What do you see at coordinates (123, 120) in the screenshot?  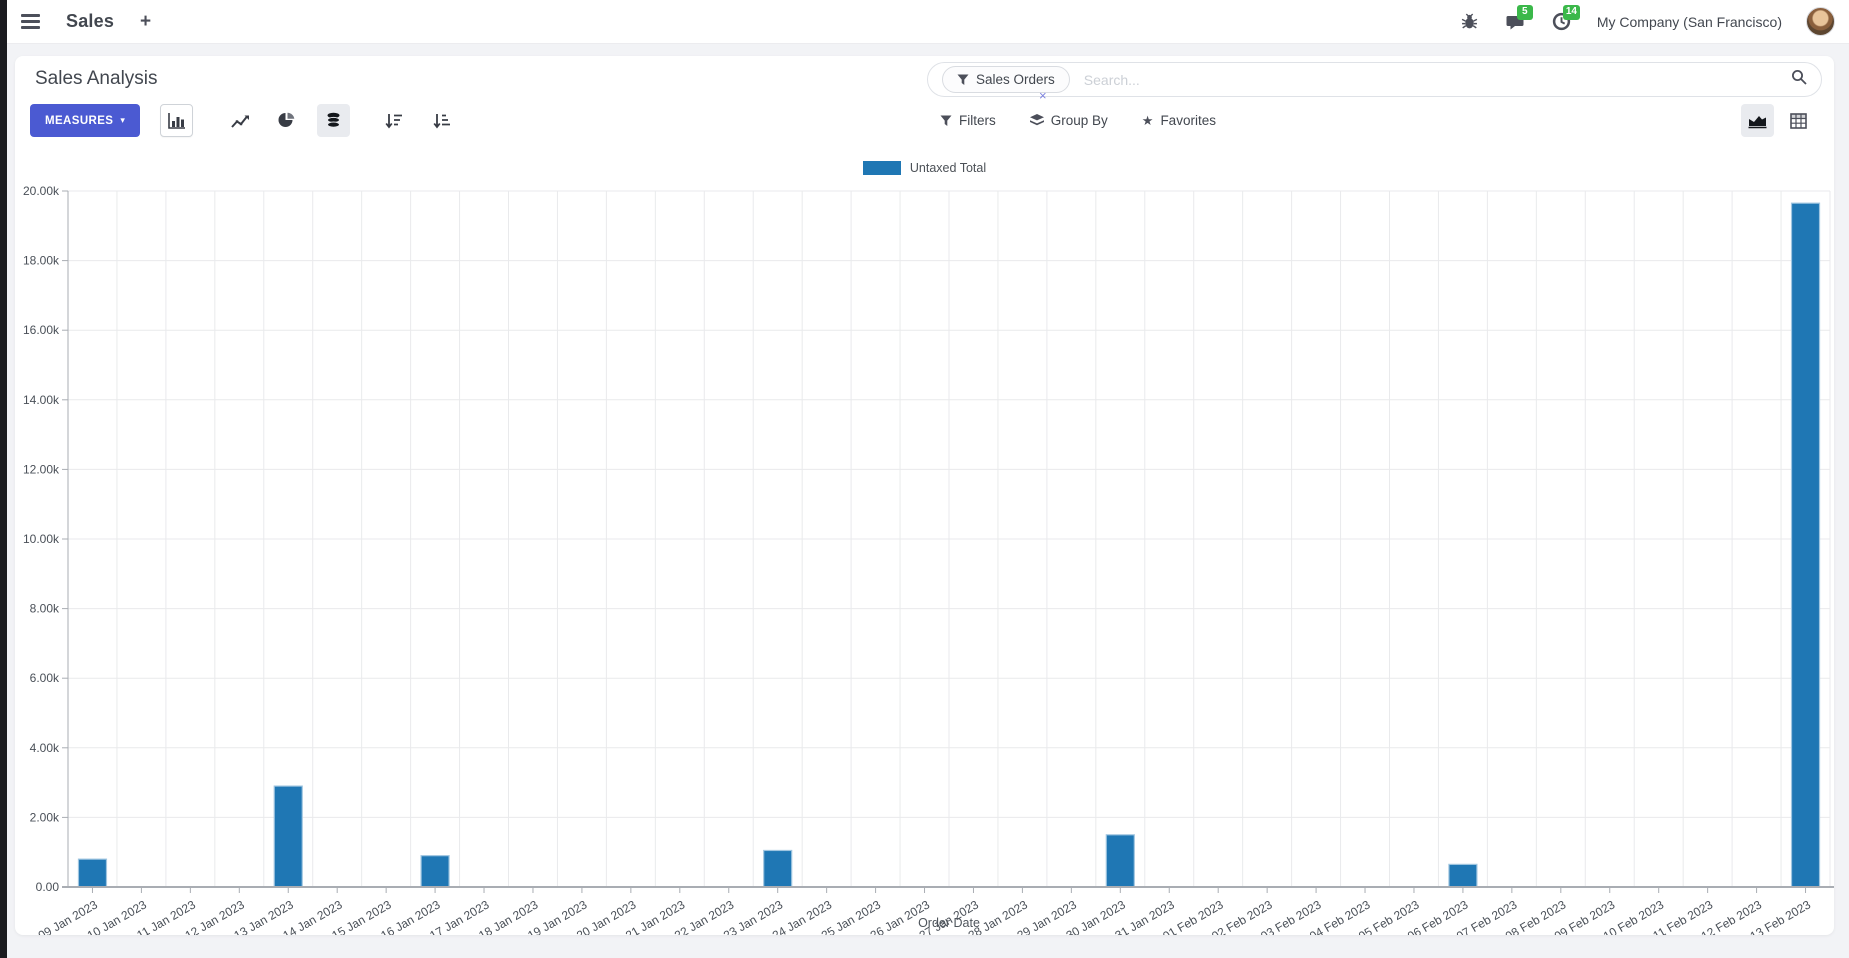 I see `caret-down-icon: ▾` at bounding box center [123, 120].